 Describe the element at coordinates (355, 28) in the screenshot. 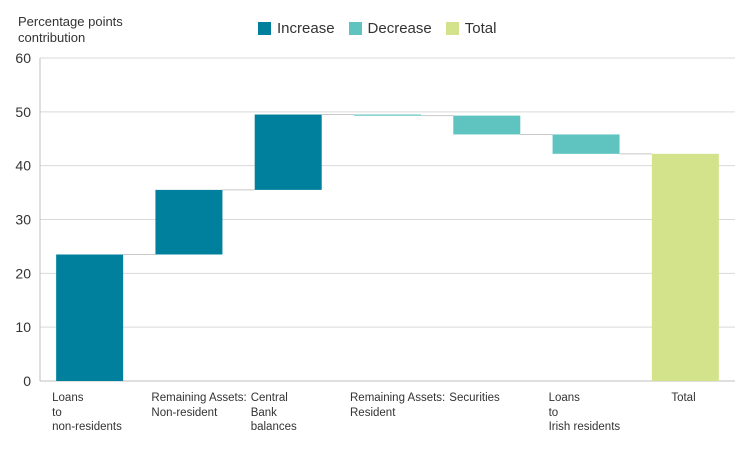

I see `legend-swatch-decrease` at that location.